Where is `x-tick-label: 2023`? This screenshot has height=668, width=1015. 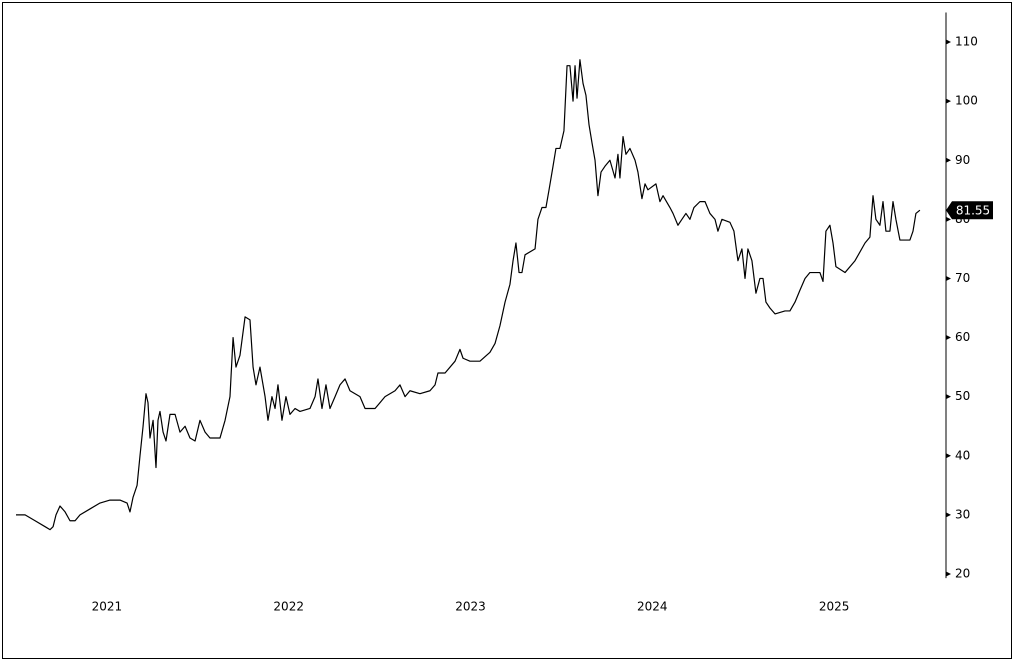
x-tick-label: 2023 is located at coordinates (470, 607).